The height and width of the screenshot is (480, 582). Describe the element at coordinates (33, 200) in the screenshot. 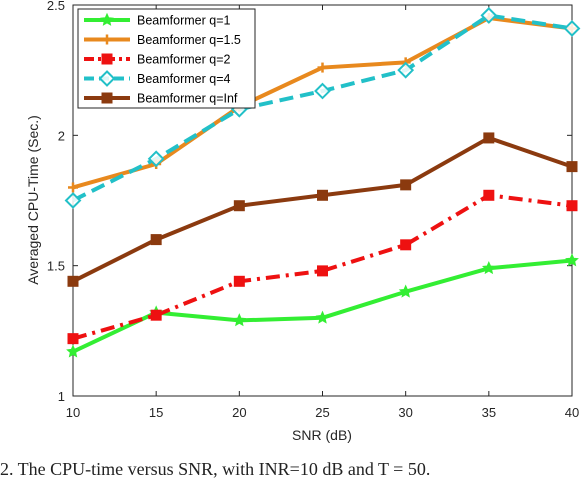

I see `y-axis-label: Averaged CPU-Time (Sec.)` at that location.